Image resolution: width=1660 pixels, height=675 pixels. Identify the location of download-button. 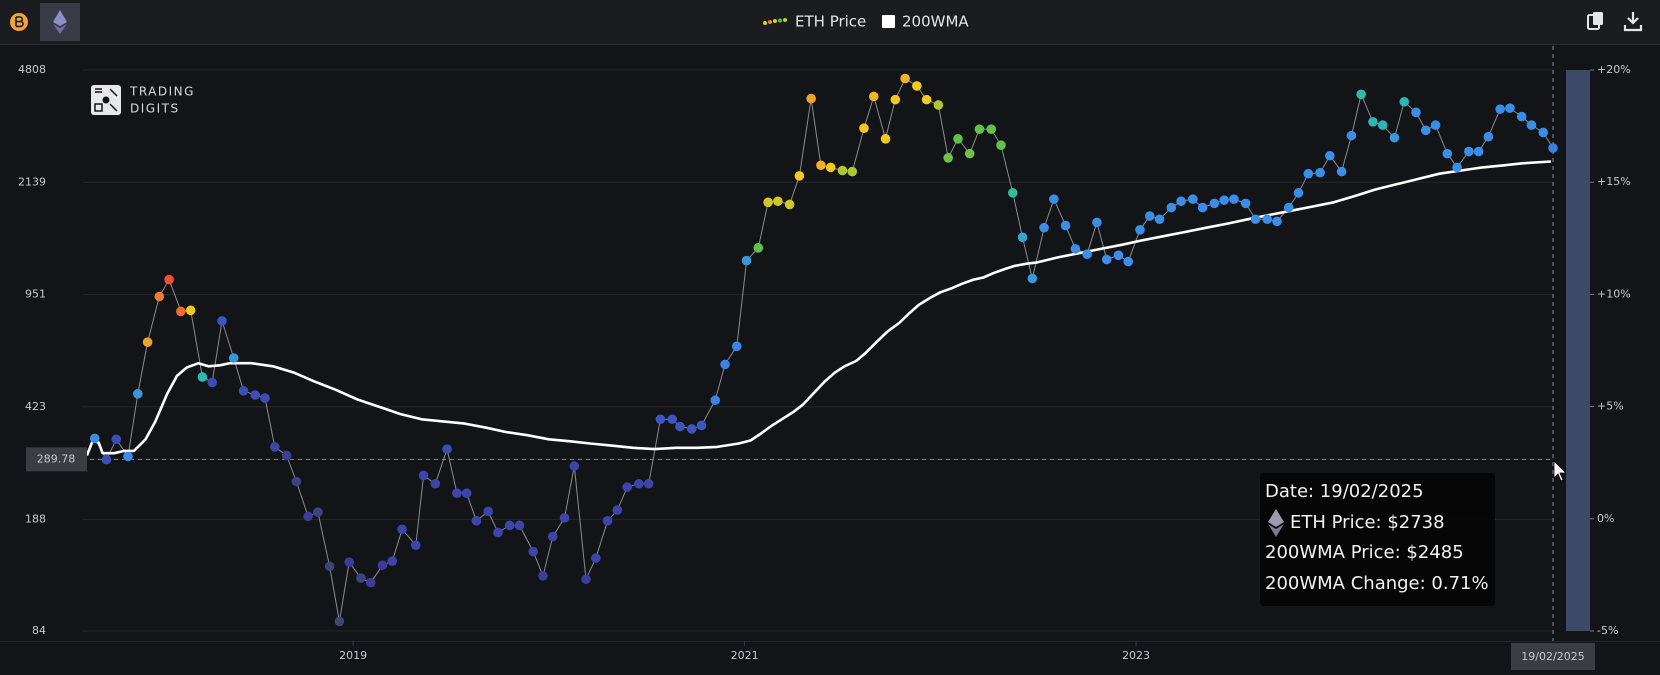
(1633, 22).